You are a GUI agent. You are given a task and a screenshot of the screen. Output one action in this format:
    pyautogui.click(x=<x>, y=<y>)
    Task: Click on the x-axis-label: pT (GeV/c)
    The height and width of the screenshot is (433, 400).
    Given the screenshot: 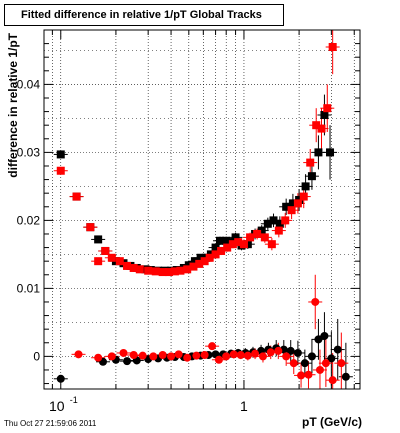 What is the action you would take?
    pyautogui.click(x=332, y=422)
    